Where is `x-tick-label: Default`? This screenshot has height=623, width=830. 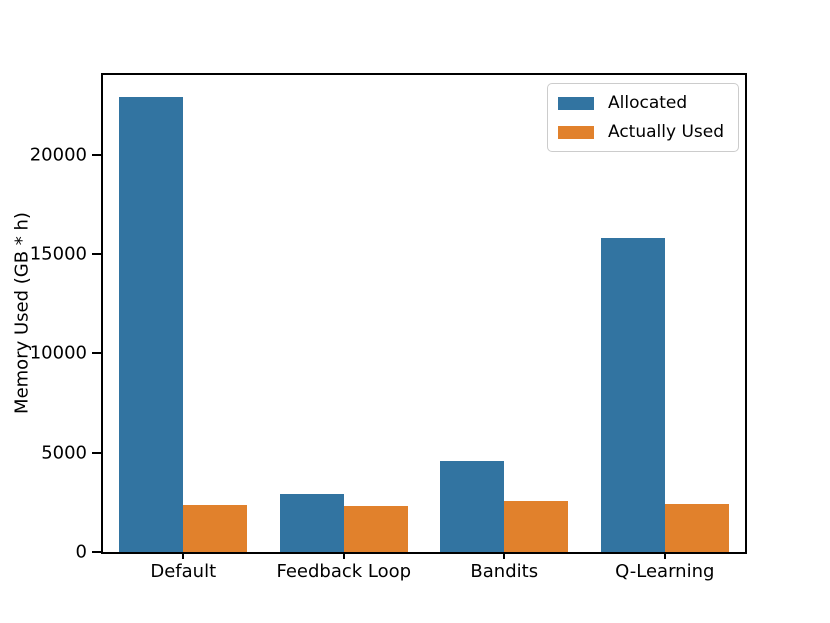 x-tick-label: Default is located at coordinates (183, 571).